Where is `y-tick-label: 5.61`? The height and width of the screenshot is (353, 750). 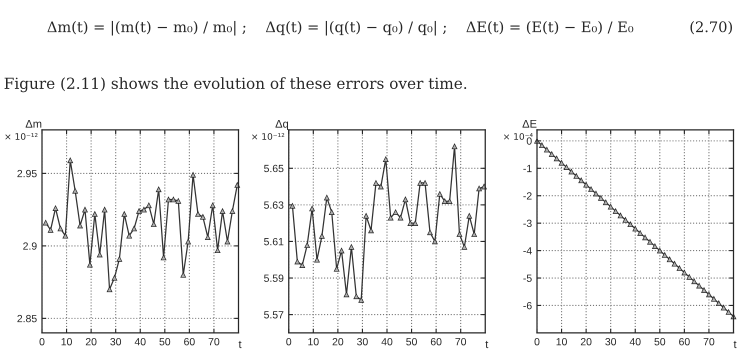
y-tick-label: 5.61 is located at coordinates (274, 242).